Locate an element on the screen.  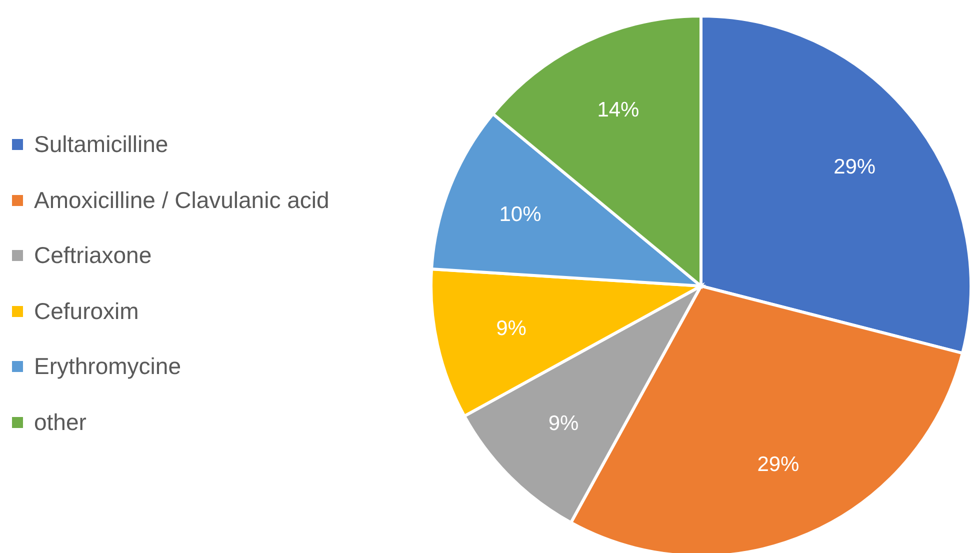
data-label: 10% is located at coordinates (520, 214).